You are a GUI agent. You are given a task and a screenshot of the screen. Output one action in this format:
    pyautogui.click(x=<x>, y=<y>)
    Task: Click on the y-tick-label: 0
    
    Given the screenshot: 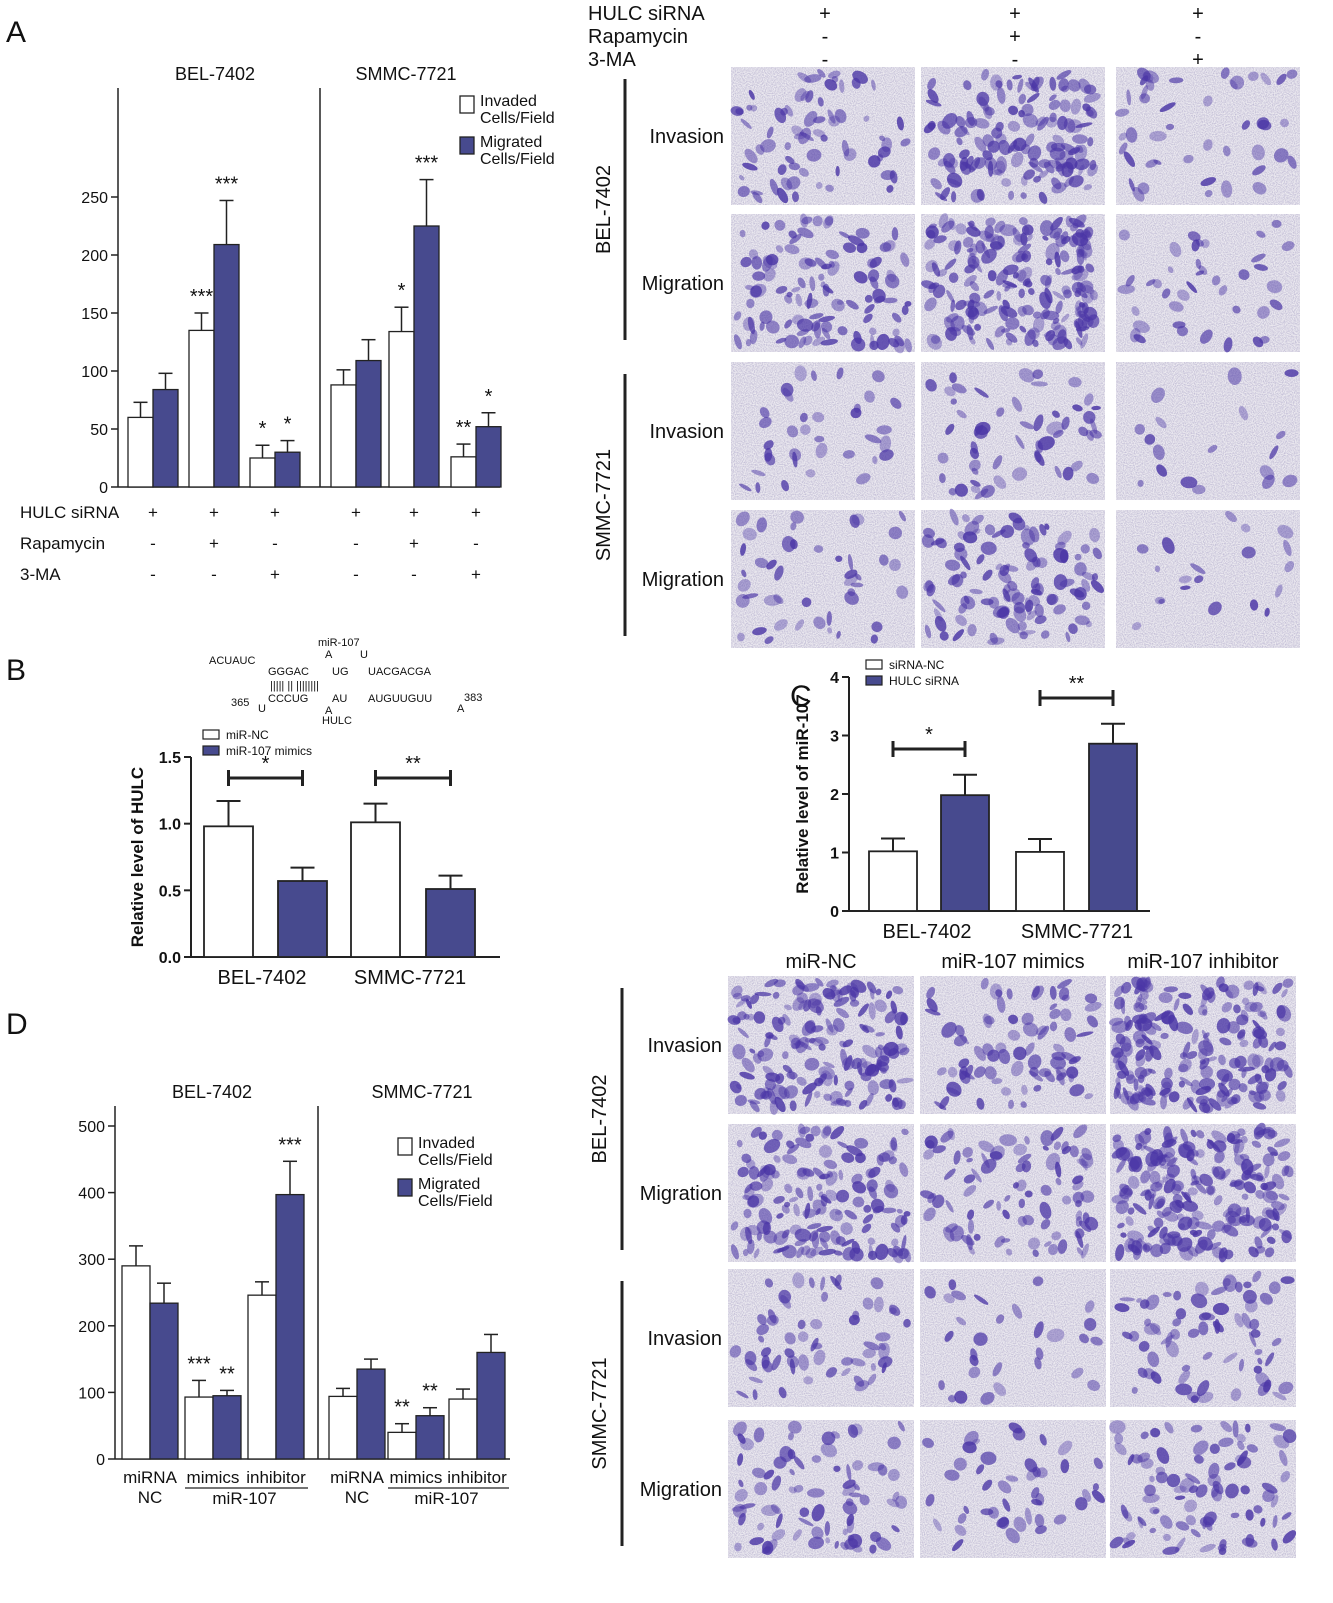 What is the action you would take?
    pyautogui.click(x=834, y=912)
    